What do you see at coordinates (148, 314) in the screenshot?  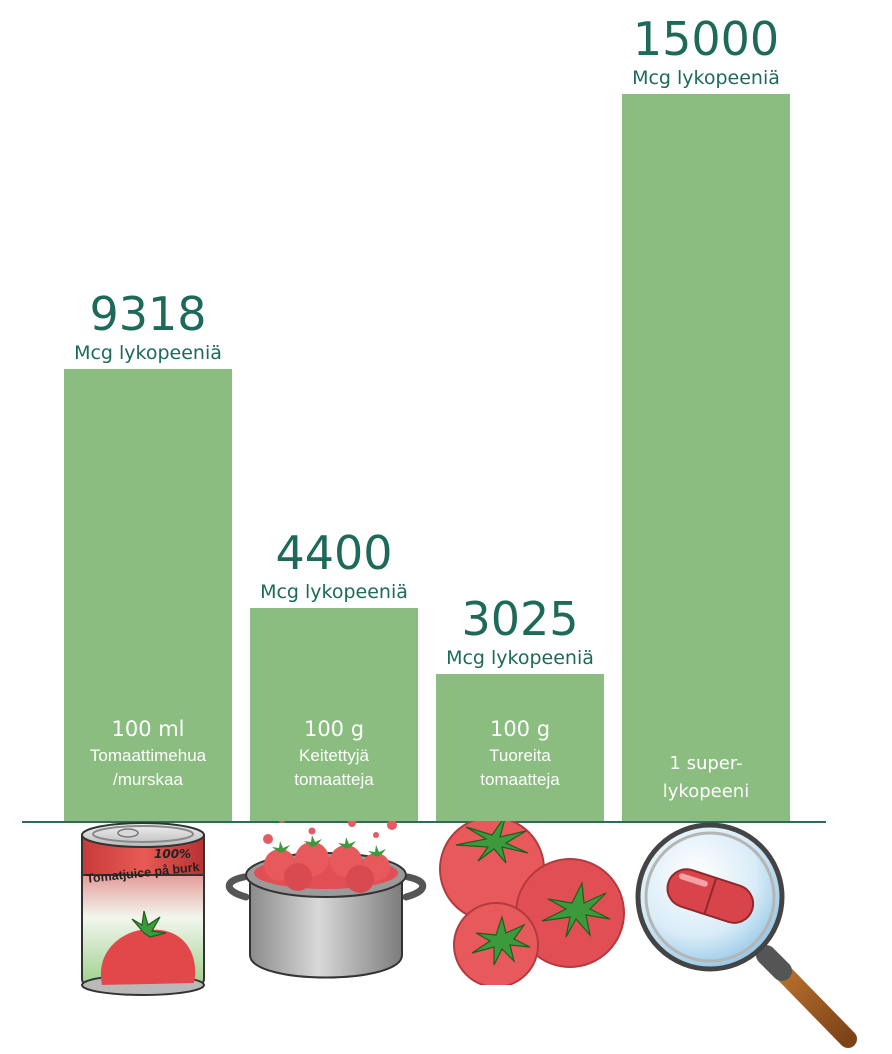 I see `bar-value-label: 9318` at bounding box center [148, 314].